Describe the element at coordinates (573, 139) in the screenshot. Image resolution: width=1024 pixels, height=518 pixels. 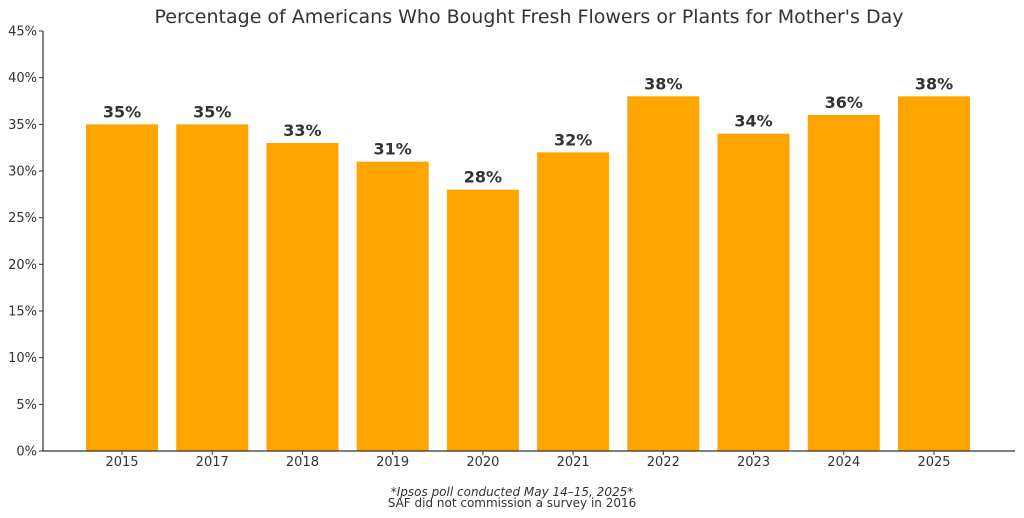
I see `bar-value-label-2021: 32%` at that location.